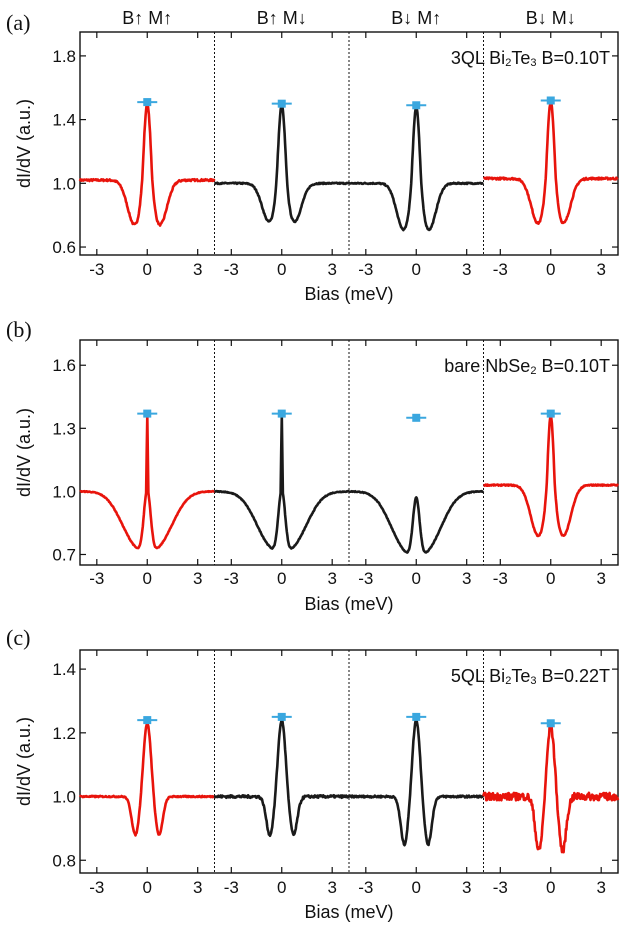 Image resolution: width=628 pixels, height=928 pixels. What do you see at coordinates (478, 676) in the screenshot?
I see `annotation-text: 5QL Bi` at bounding box center [478, 676].